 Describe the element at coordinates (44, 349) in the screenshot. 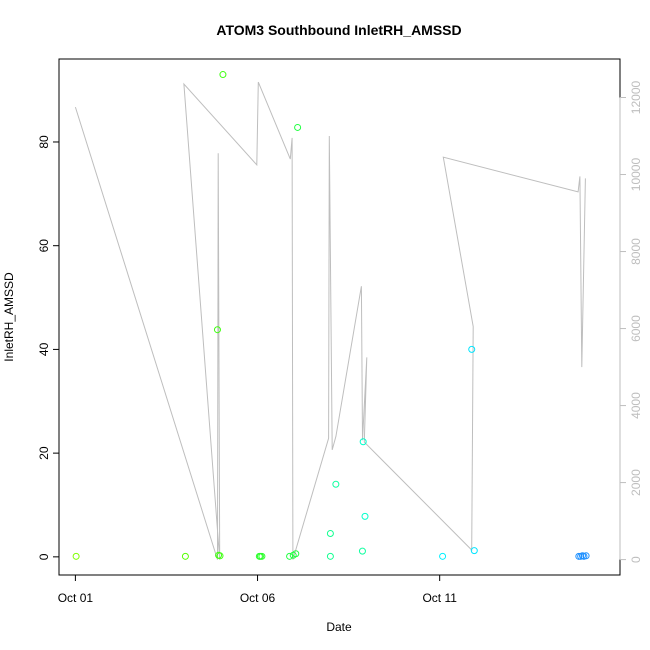

I see `y-tick-label: 40` at that location.